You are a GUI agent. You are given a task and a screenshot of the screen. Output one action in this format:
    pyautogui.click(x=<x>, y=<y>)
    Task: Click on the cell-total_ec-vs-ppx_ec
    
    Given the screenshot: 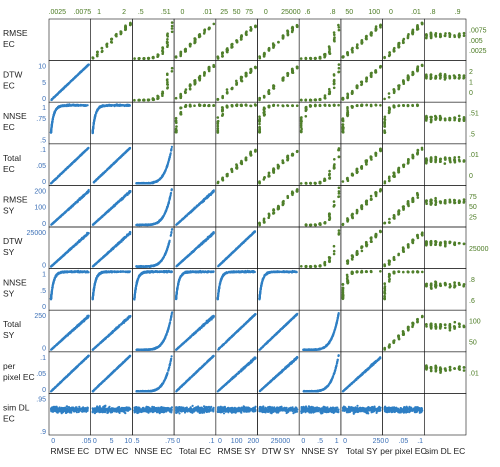 What is the action you would take?
    pyautogui.click(x=403, y=164)
    